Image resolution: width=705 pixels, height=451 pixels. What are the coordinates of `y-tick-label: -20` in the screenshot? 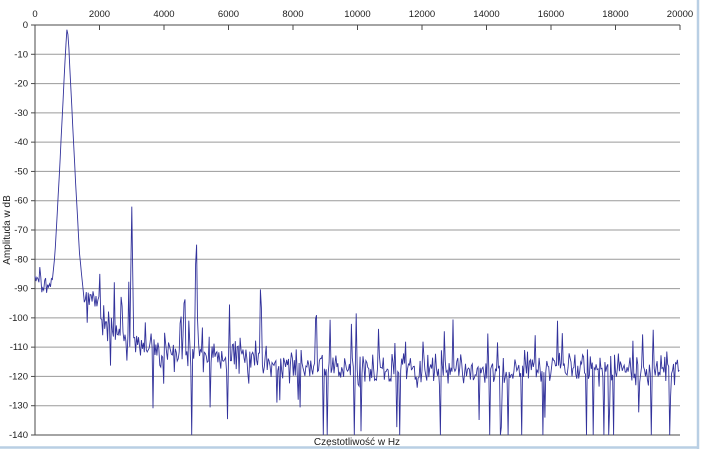 It's located at (21, 84).